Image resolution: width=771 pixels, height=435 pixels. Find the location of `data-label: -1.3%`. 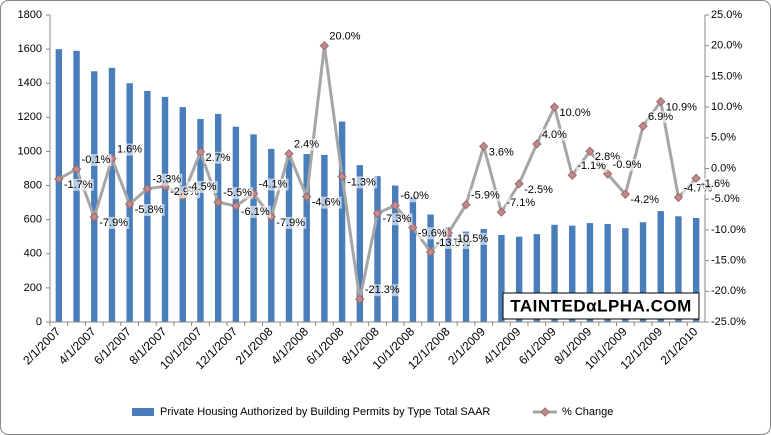

data-label: -1.3% is located at coordinates (361, 182).